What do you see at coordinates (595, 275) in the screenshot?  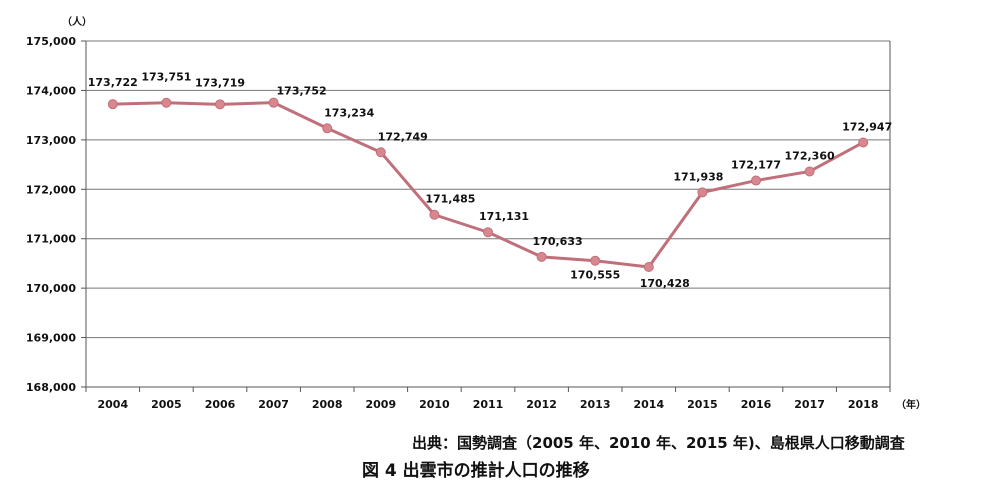 I see `data-label: 170,555` at bounding box center [595, 275].